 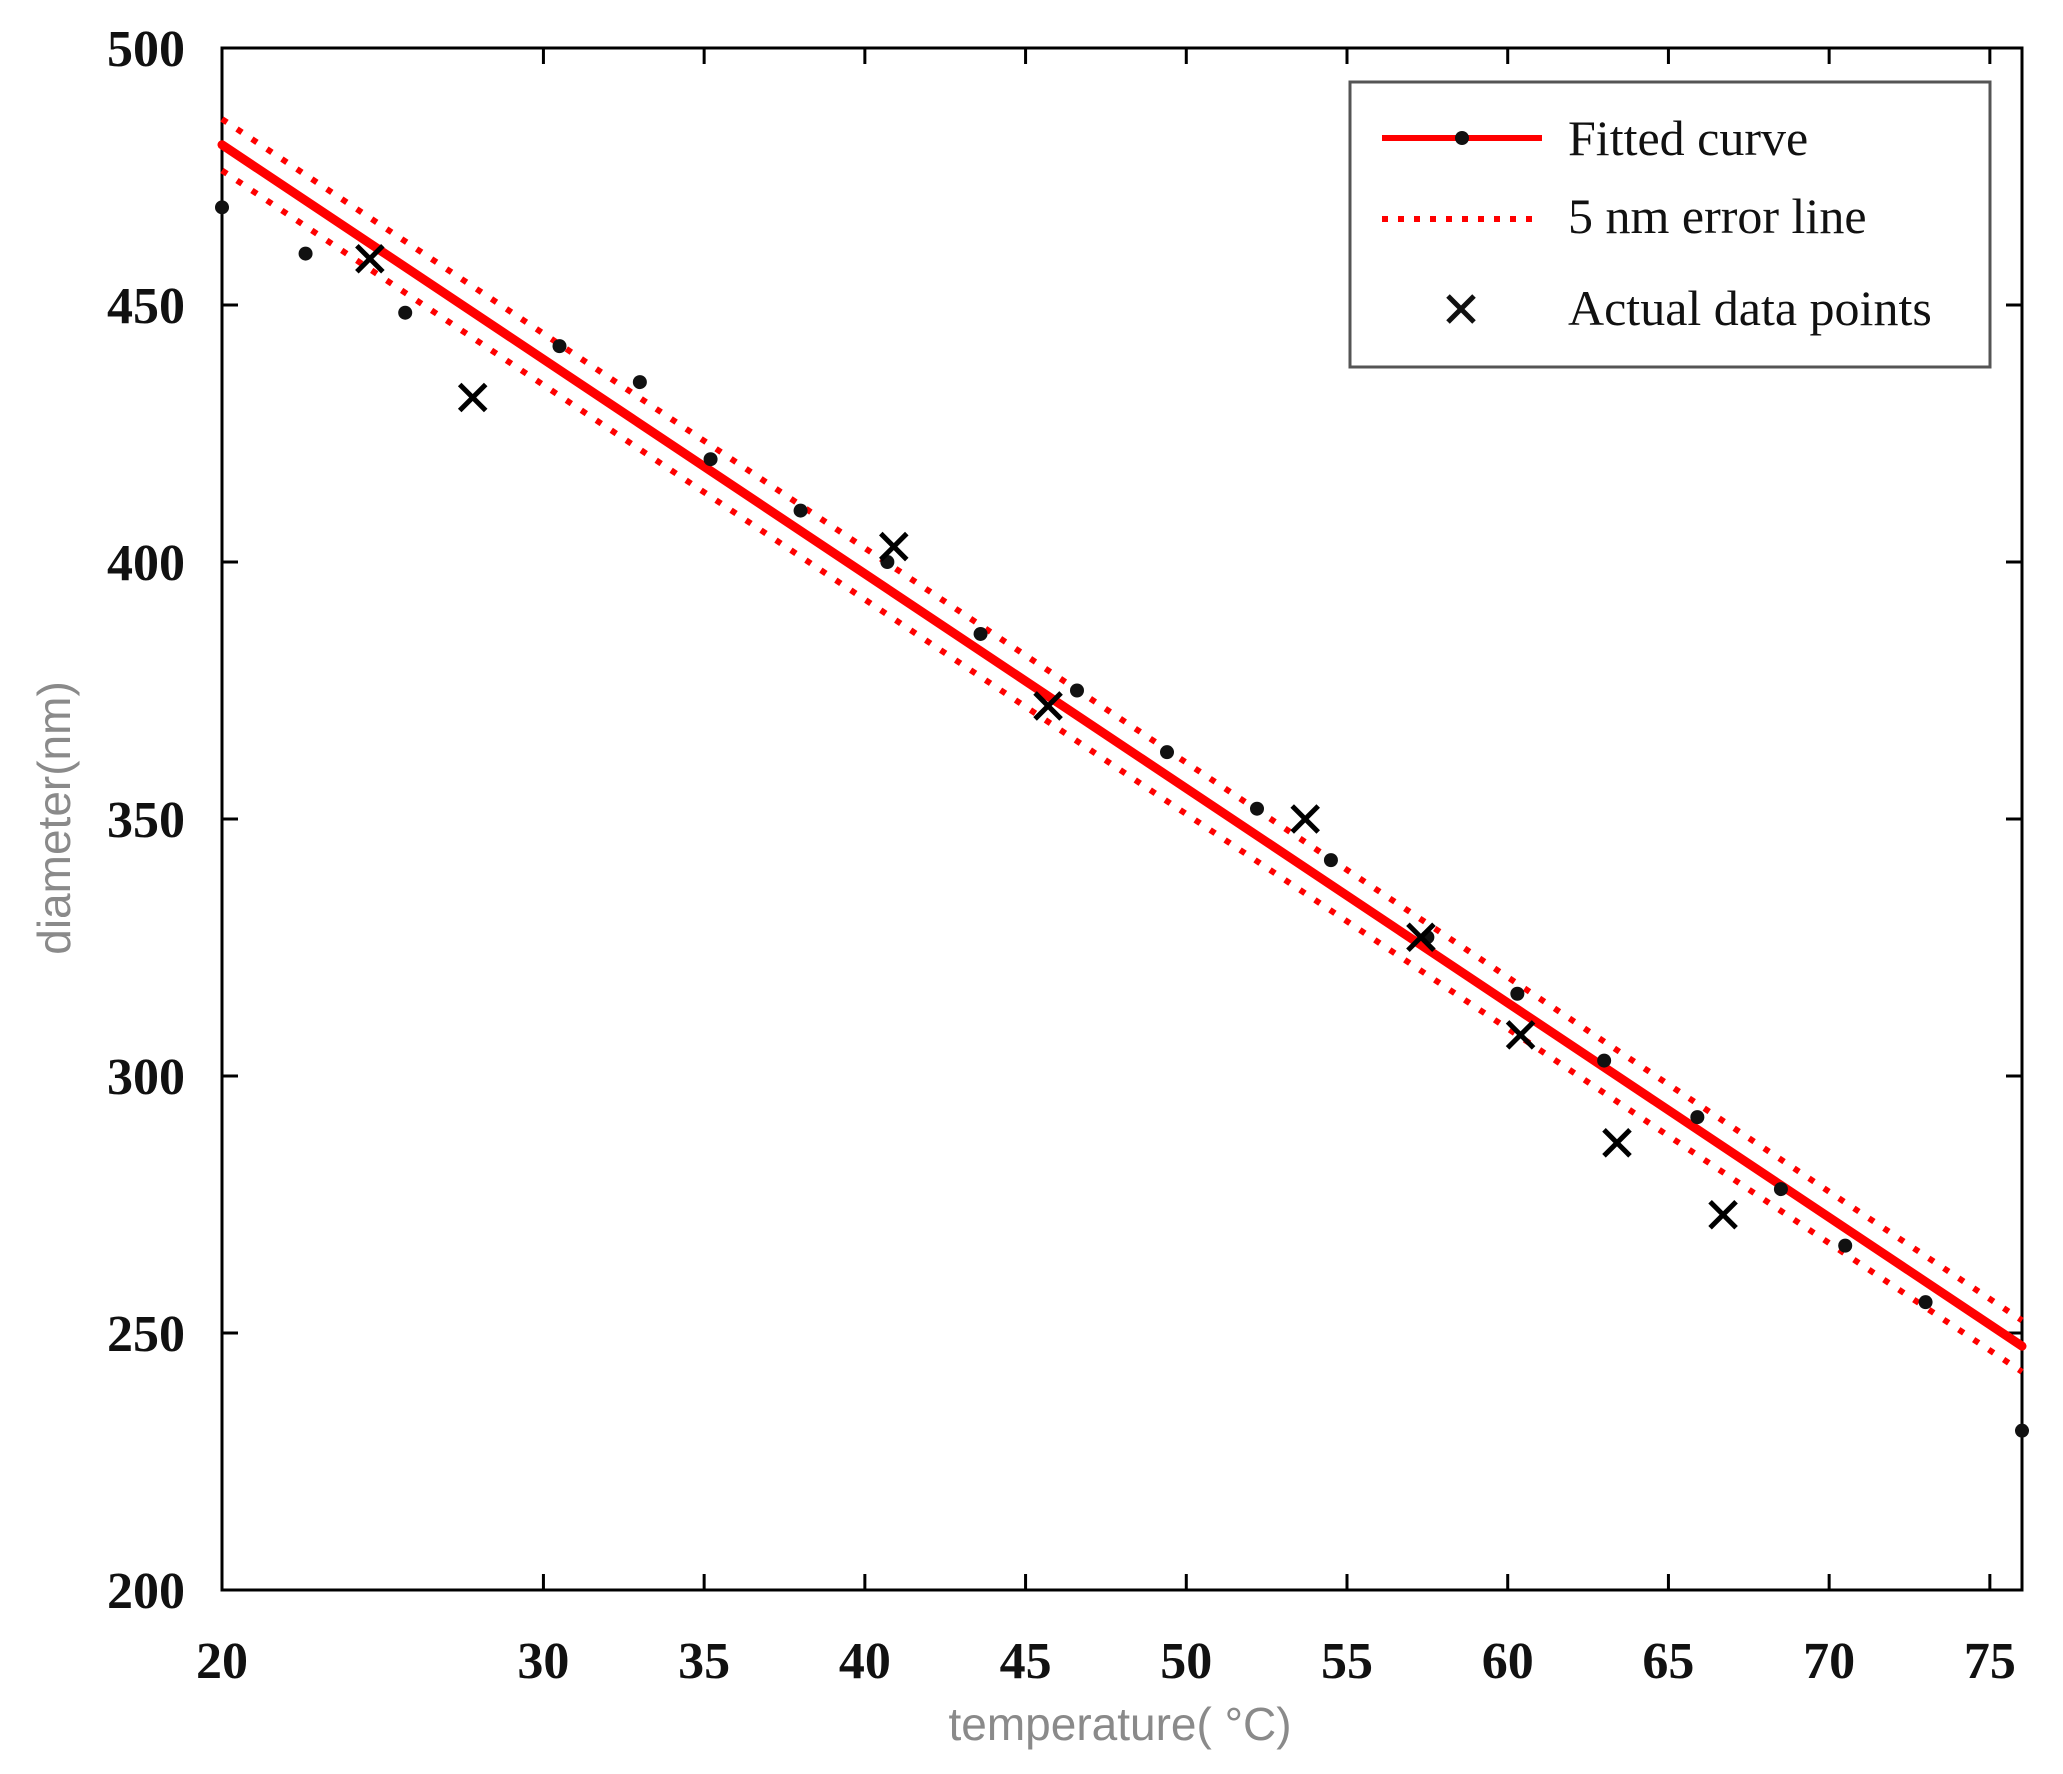 What do you see at coordinates (1717, 216) in the screenshot?
I see `legend-label-error-line: 5 nm error line` at bounding box center [1717, 216].